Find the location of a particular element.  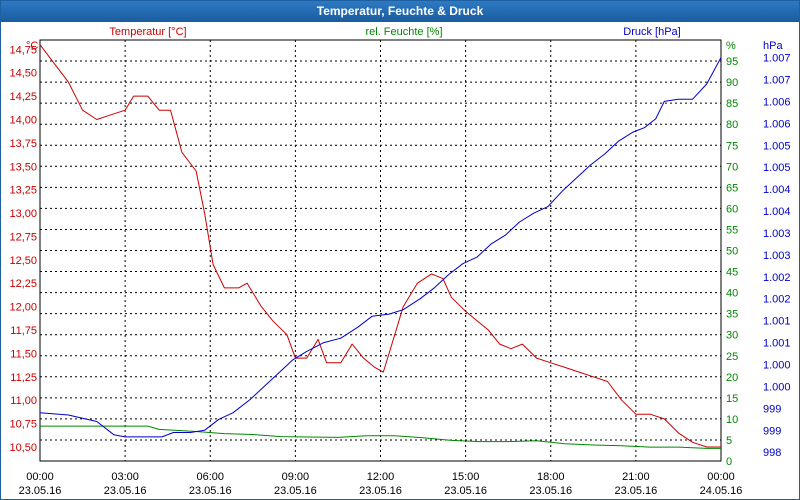

x-tick-time: 12:00 is located at coordinates (381, 477).